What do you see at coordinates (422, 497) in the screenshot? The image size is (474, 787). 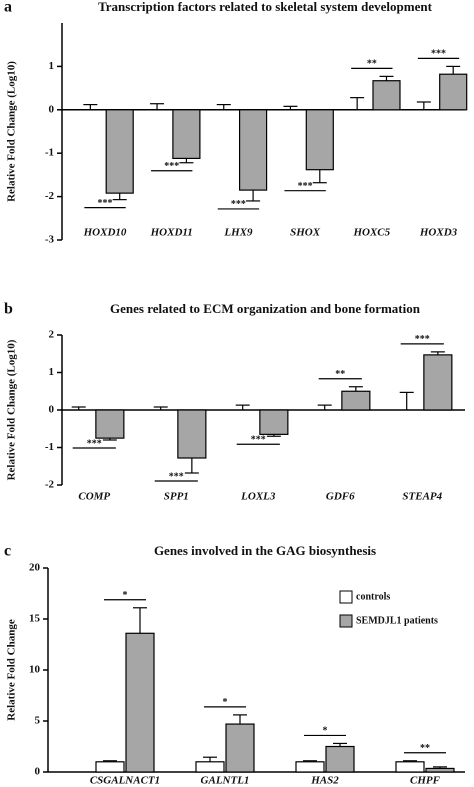 I see `x-tick-label: STEAP4` at bounding box center [422, 497].